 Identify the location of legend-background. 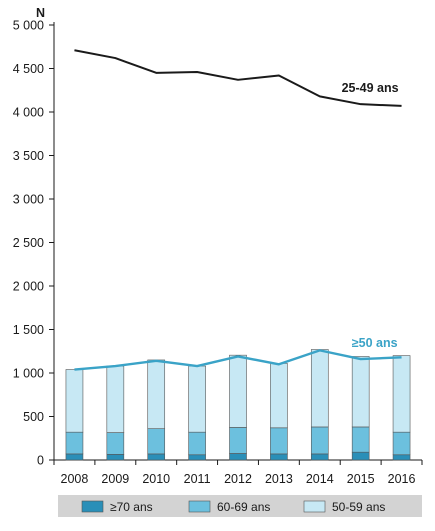
(240, 506).